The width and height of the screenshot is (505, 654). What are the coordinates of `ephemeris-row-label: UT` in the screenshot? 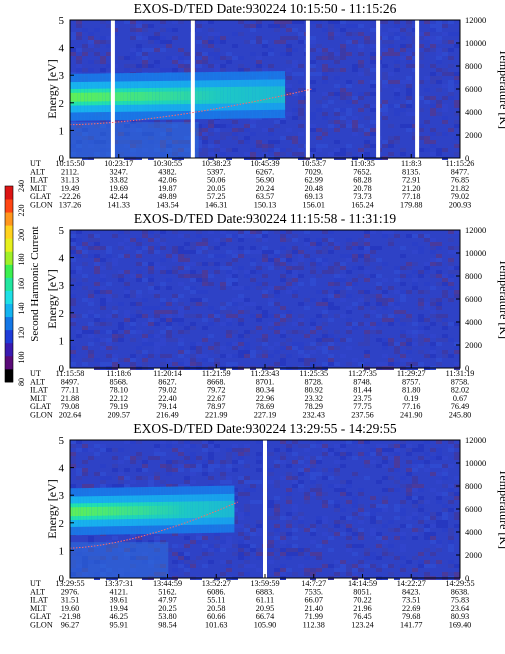 It's located at (35, 373).